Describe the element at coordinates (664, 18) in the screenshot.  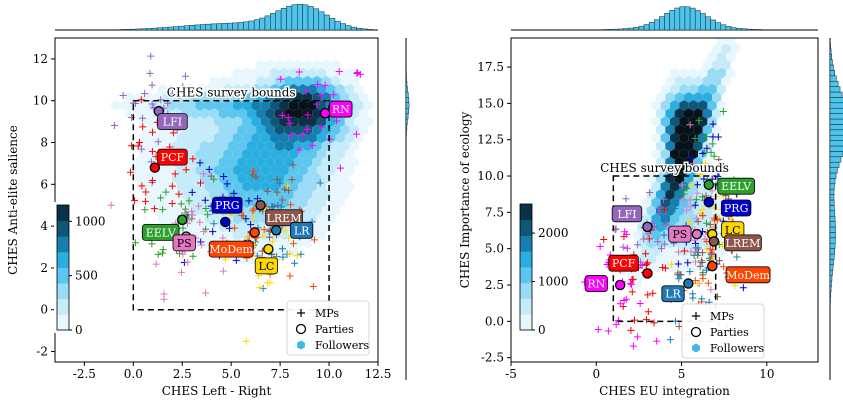
I see `top-marginal-histogram` at that location.